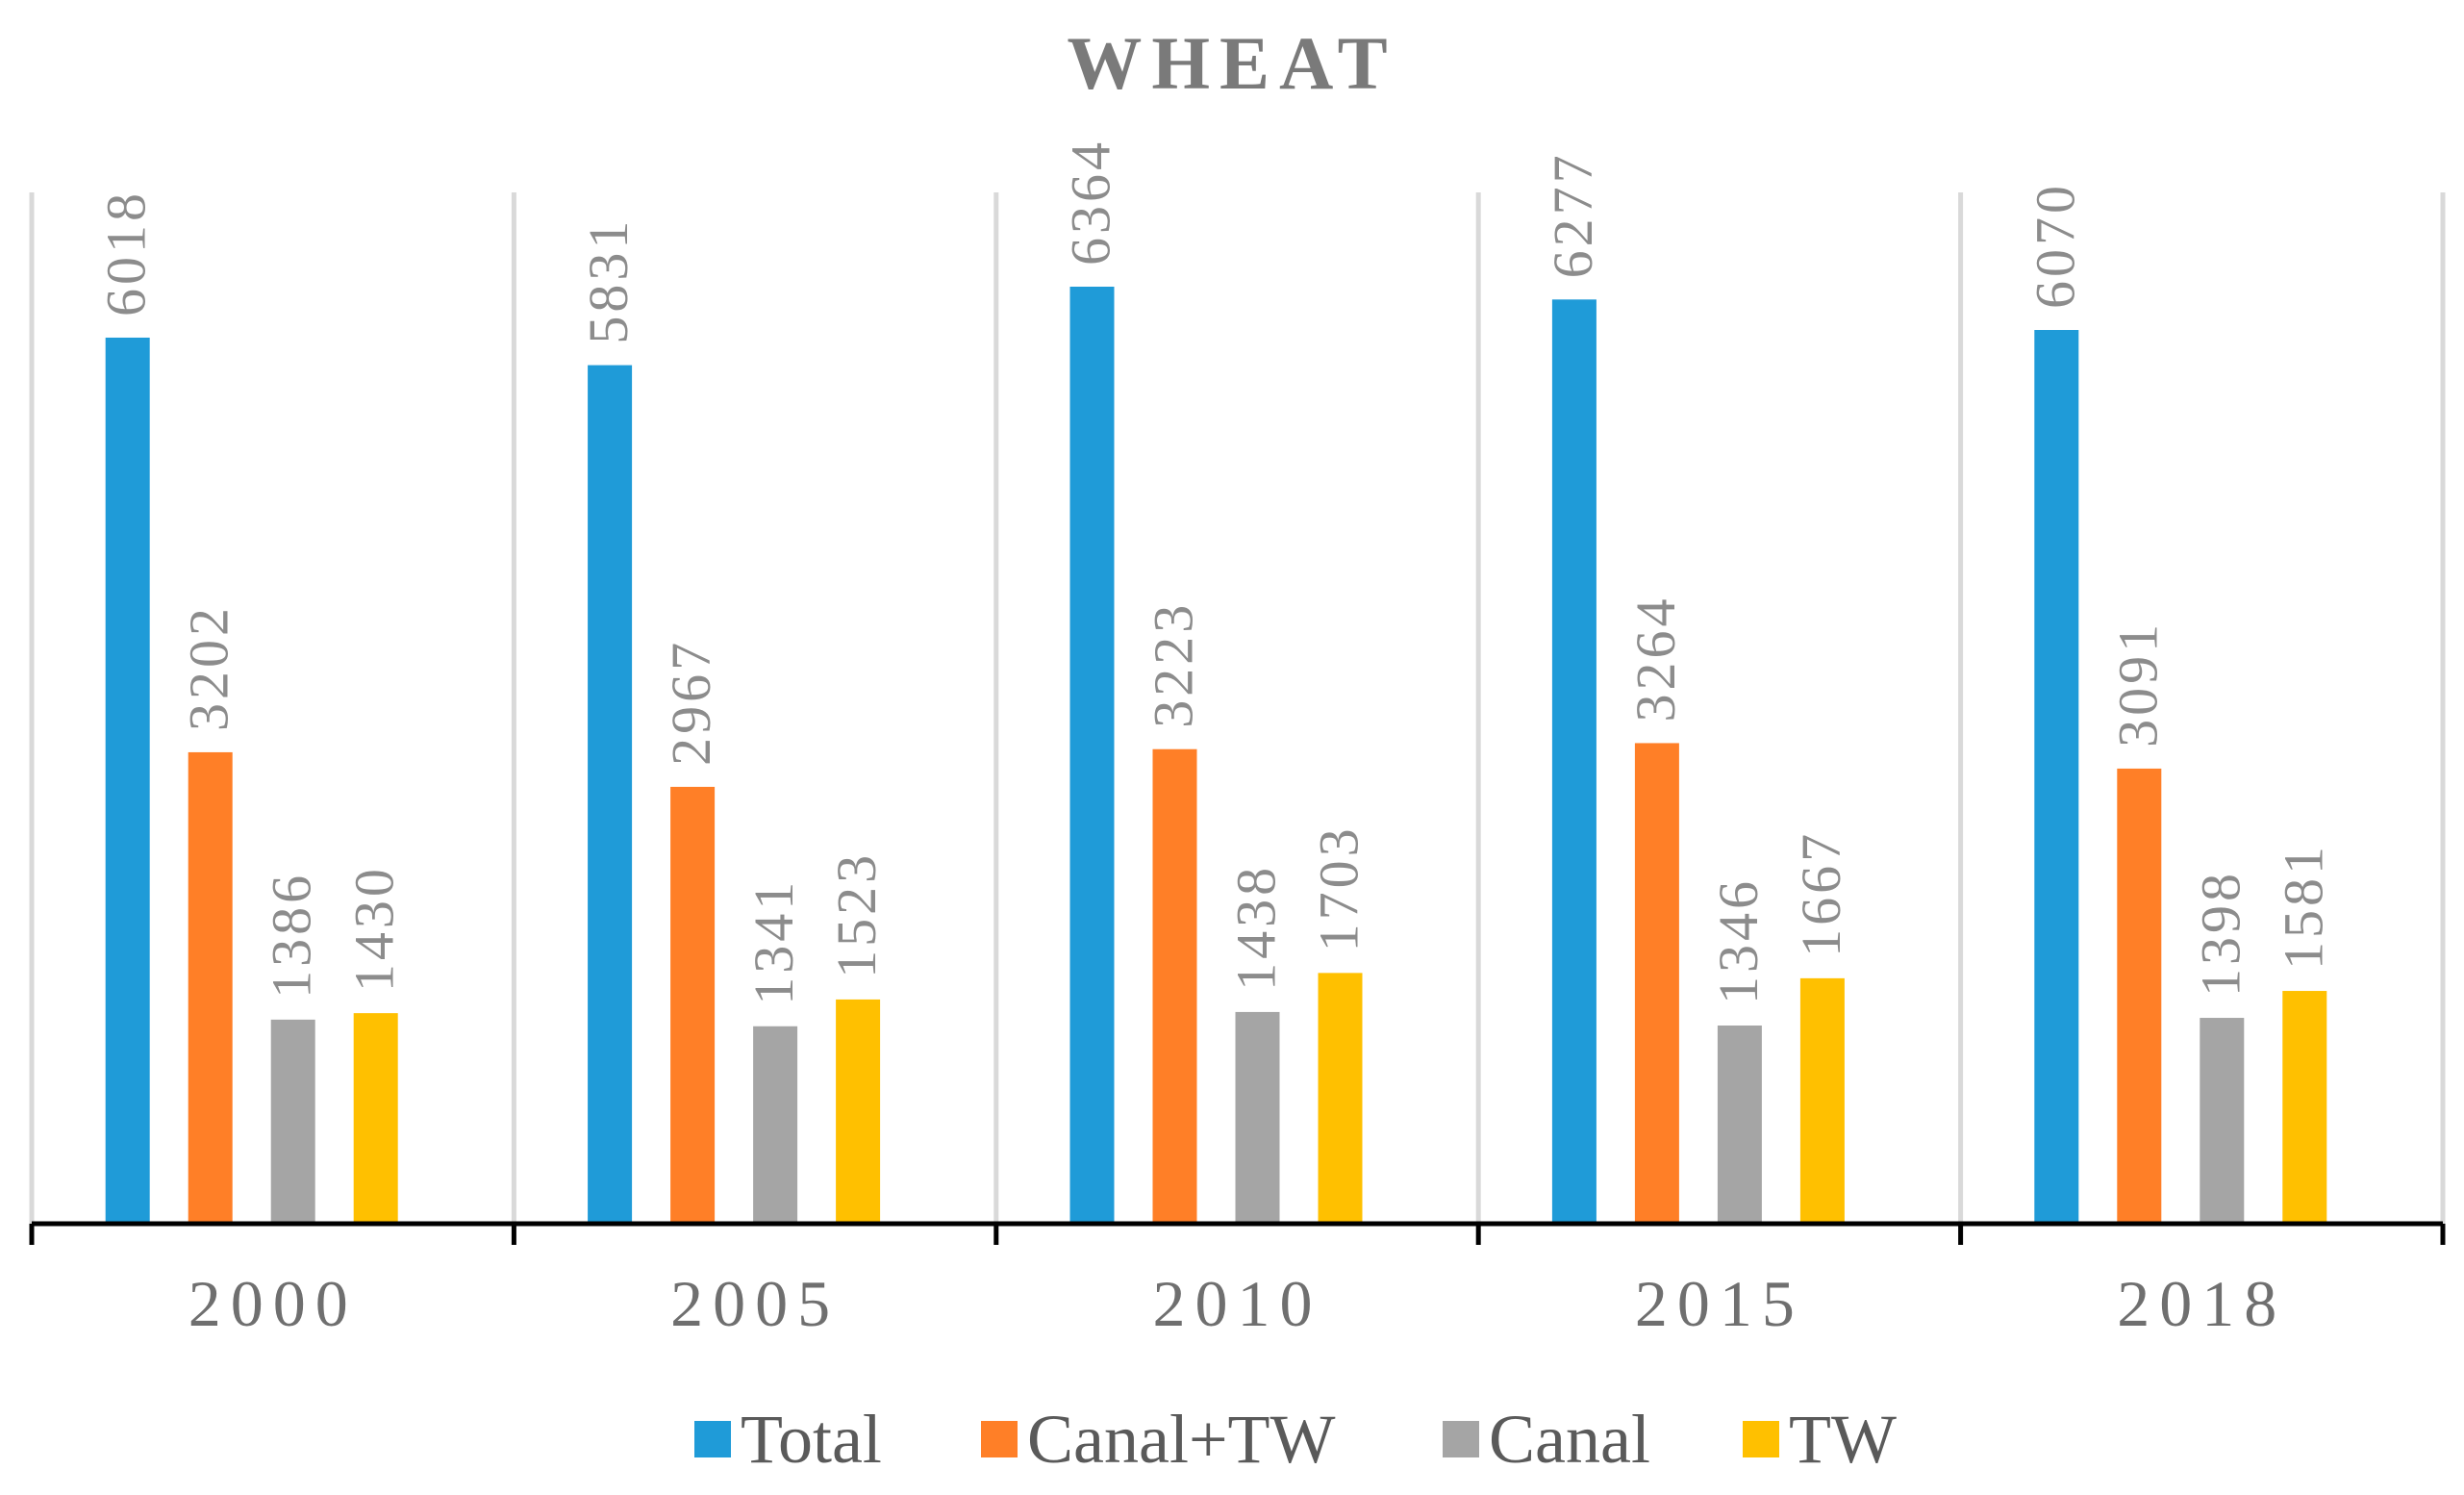  What do you see at coordinates (2055, 246) in the screenshot?
I see `data-label: 6070` at bounding box center [2055, 246].